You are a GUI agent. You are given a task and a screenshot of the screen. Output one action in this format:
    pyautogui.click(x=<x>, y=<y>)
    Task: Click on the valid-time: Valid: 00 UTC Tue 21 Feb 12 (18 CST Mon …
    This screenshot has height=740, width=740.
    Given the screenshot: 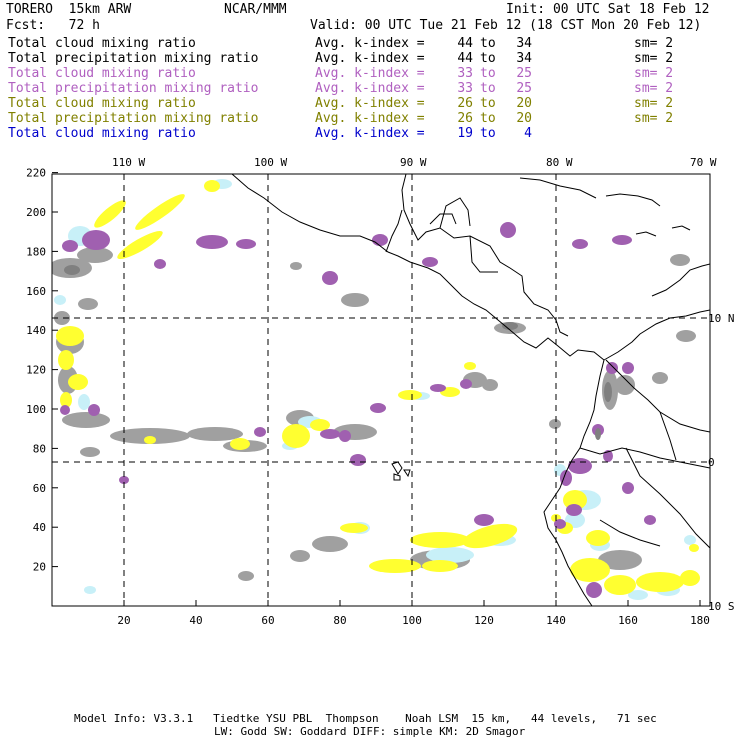 What is the action you would take?
    pyautogui.click(x=506, y=25)
    